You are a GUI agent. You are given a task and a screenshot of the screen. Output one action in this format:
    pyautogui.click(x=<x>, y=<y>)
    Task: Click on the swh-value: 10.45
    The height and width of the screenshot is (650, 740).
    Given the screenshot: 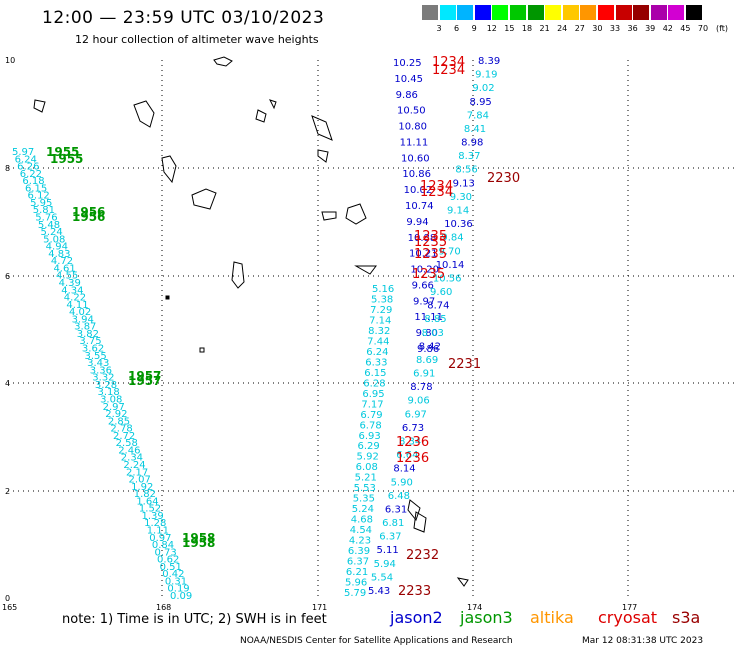 What is the action you would take?
    pyautogui.click(x=408, y=79)
    